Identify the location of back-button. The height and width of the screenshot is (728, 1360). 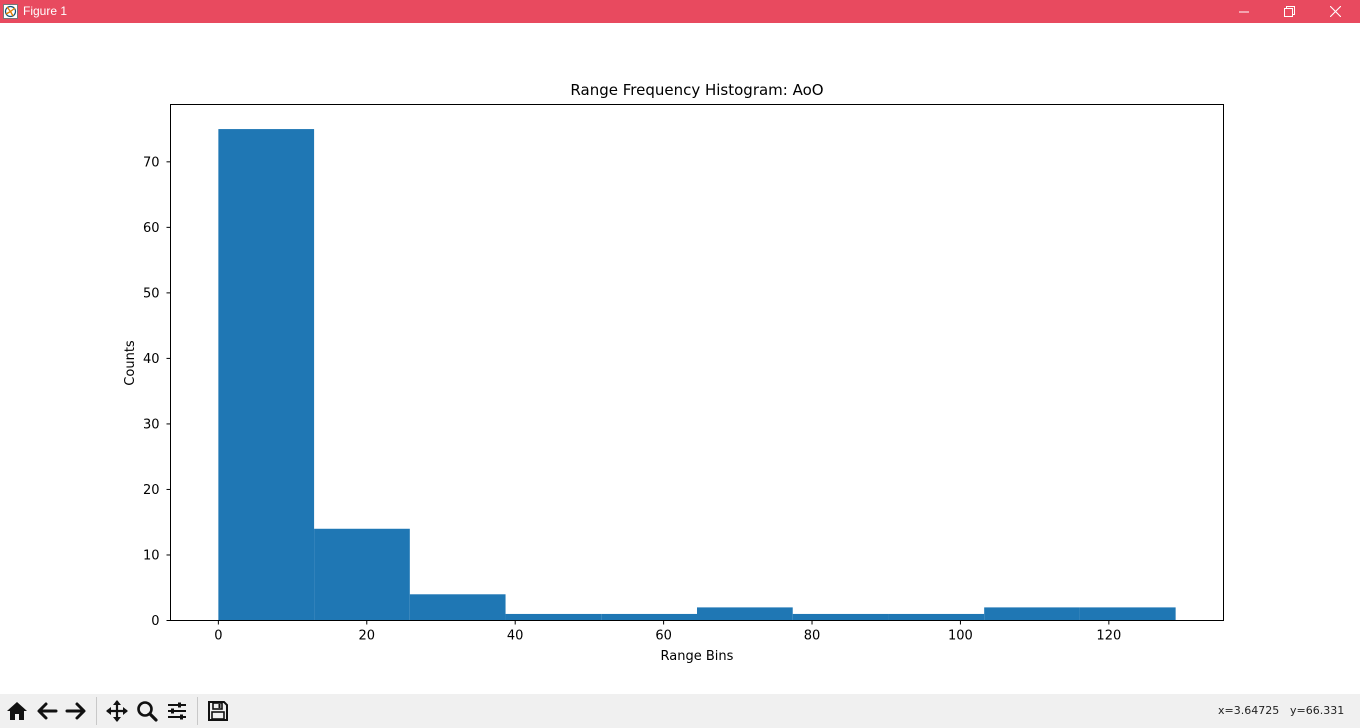
(47, 711).